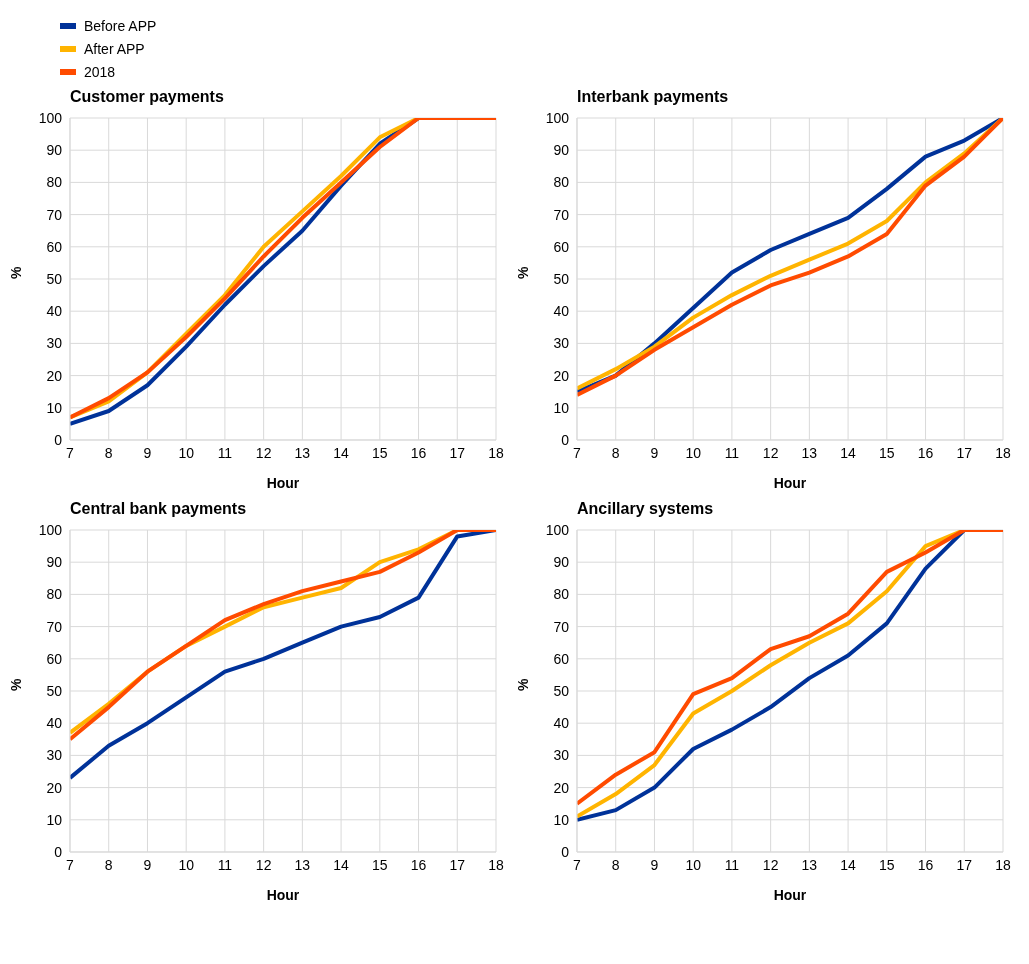  What do you see at coordinates (158, 509) in the screenshot?
I see `chart-title: Central bank payments` at bounding box center [158, 509].